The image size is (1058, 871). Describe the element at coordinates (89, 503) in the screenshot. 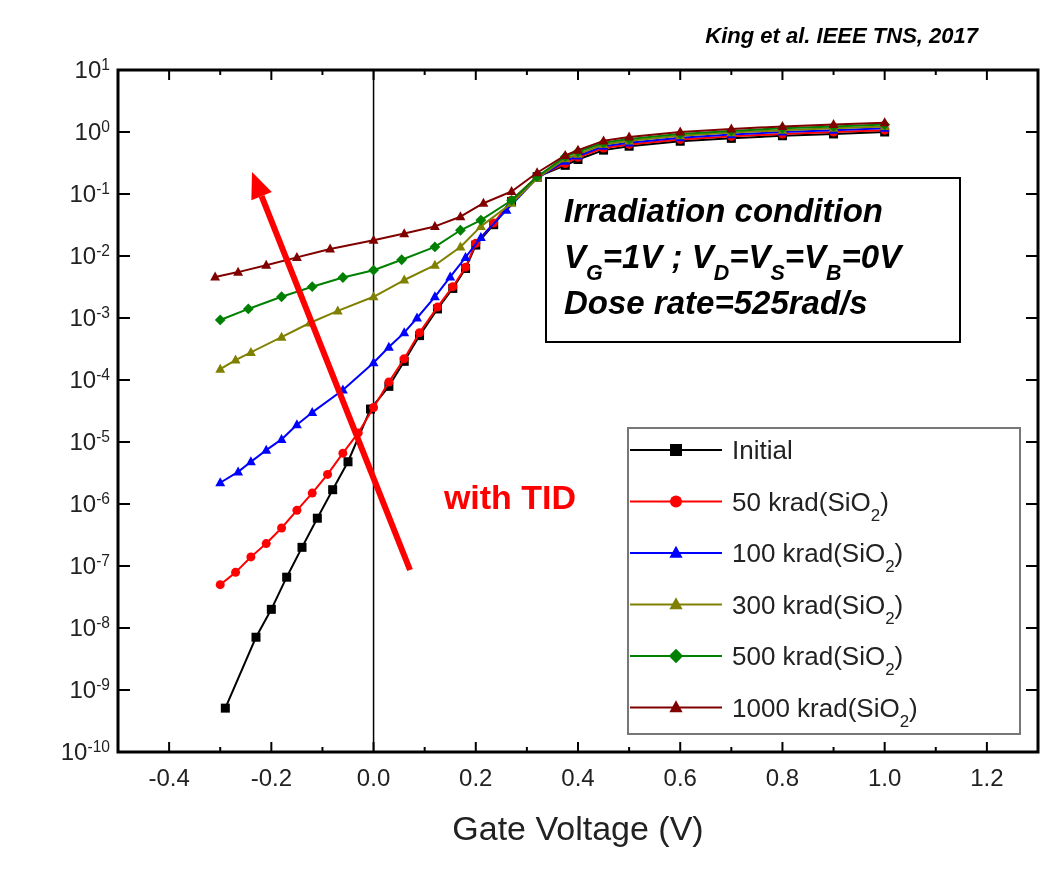

I see `y-tick-label: 10$^{-6}$` at that location.